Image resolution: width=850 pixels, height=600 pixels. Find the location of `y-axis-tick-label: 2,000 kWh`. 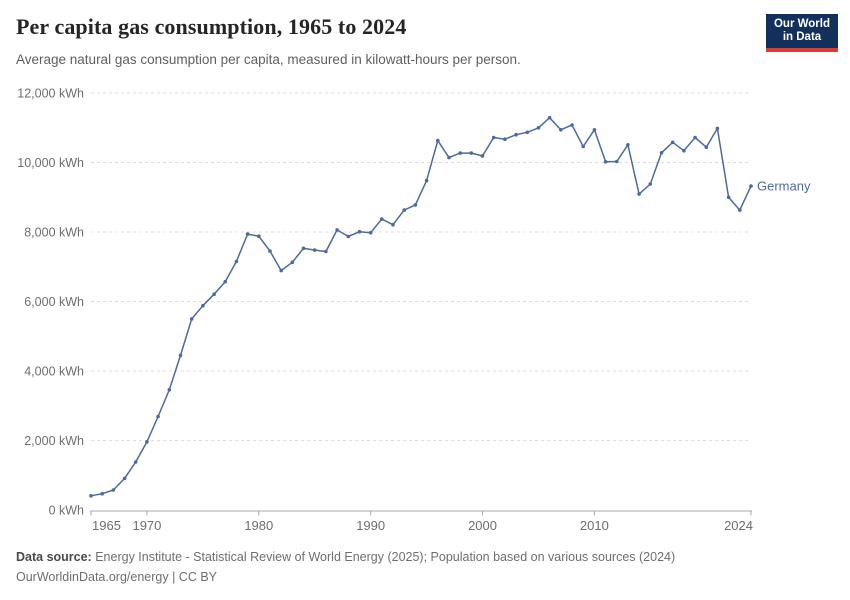

y-axis-tick-label: 2,000 kWh is located at coordinates (54, 441).